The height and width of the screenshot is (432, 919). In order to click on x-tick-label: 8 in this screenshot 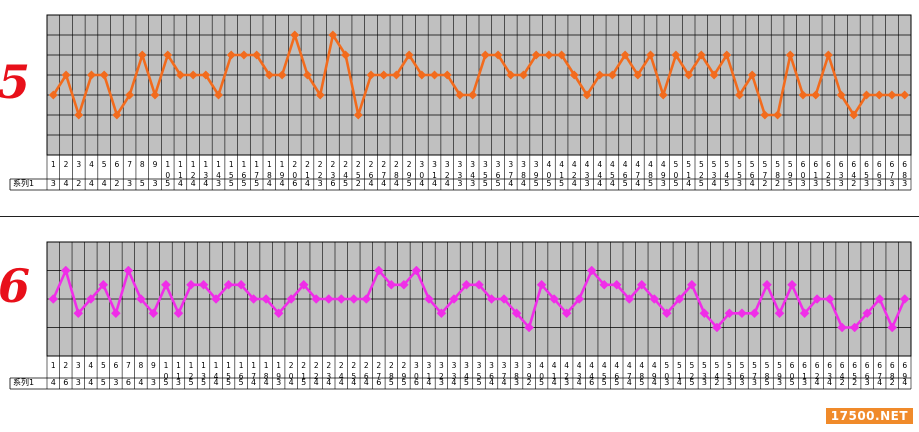, I will do `click(141, 365)`.